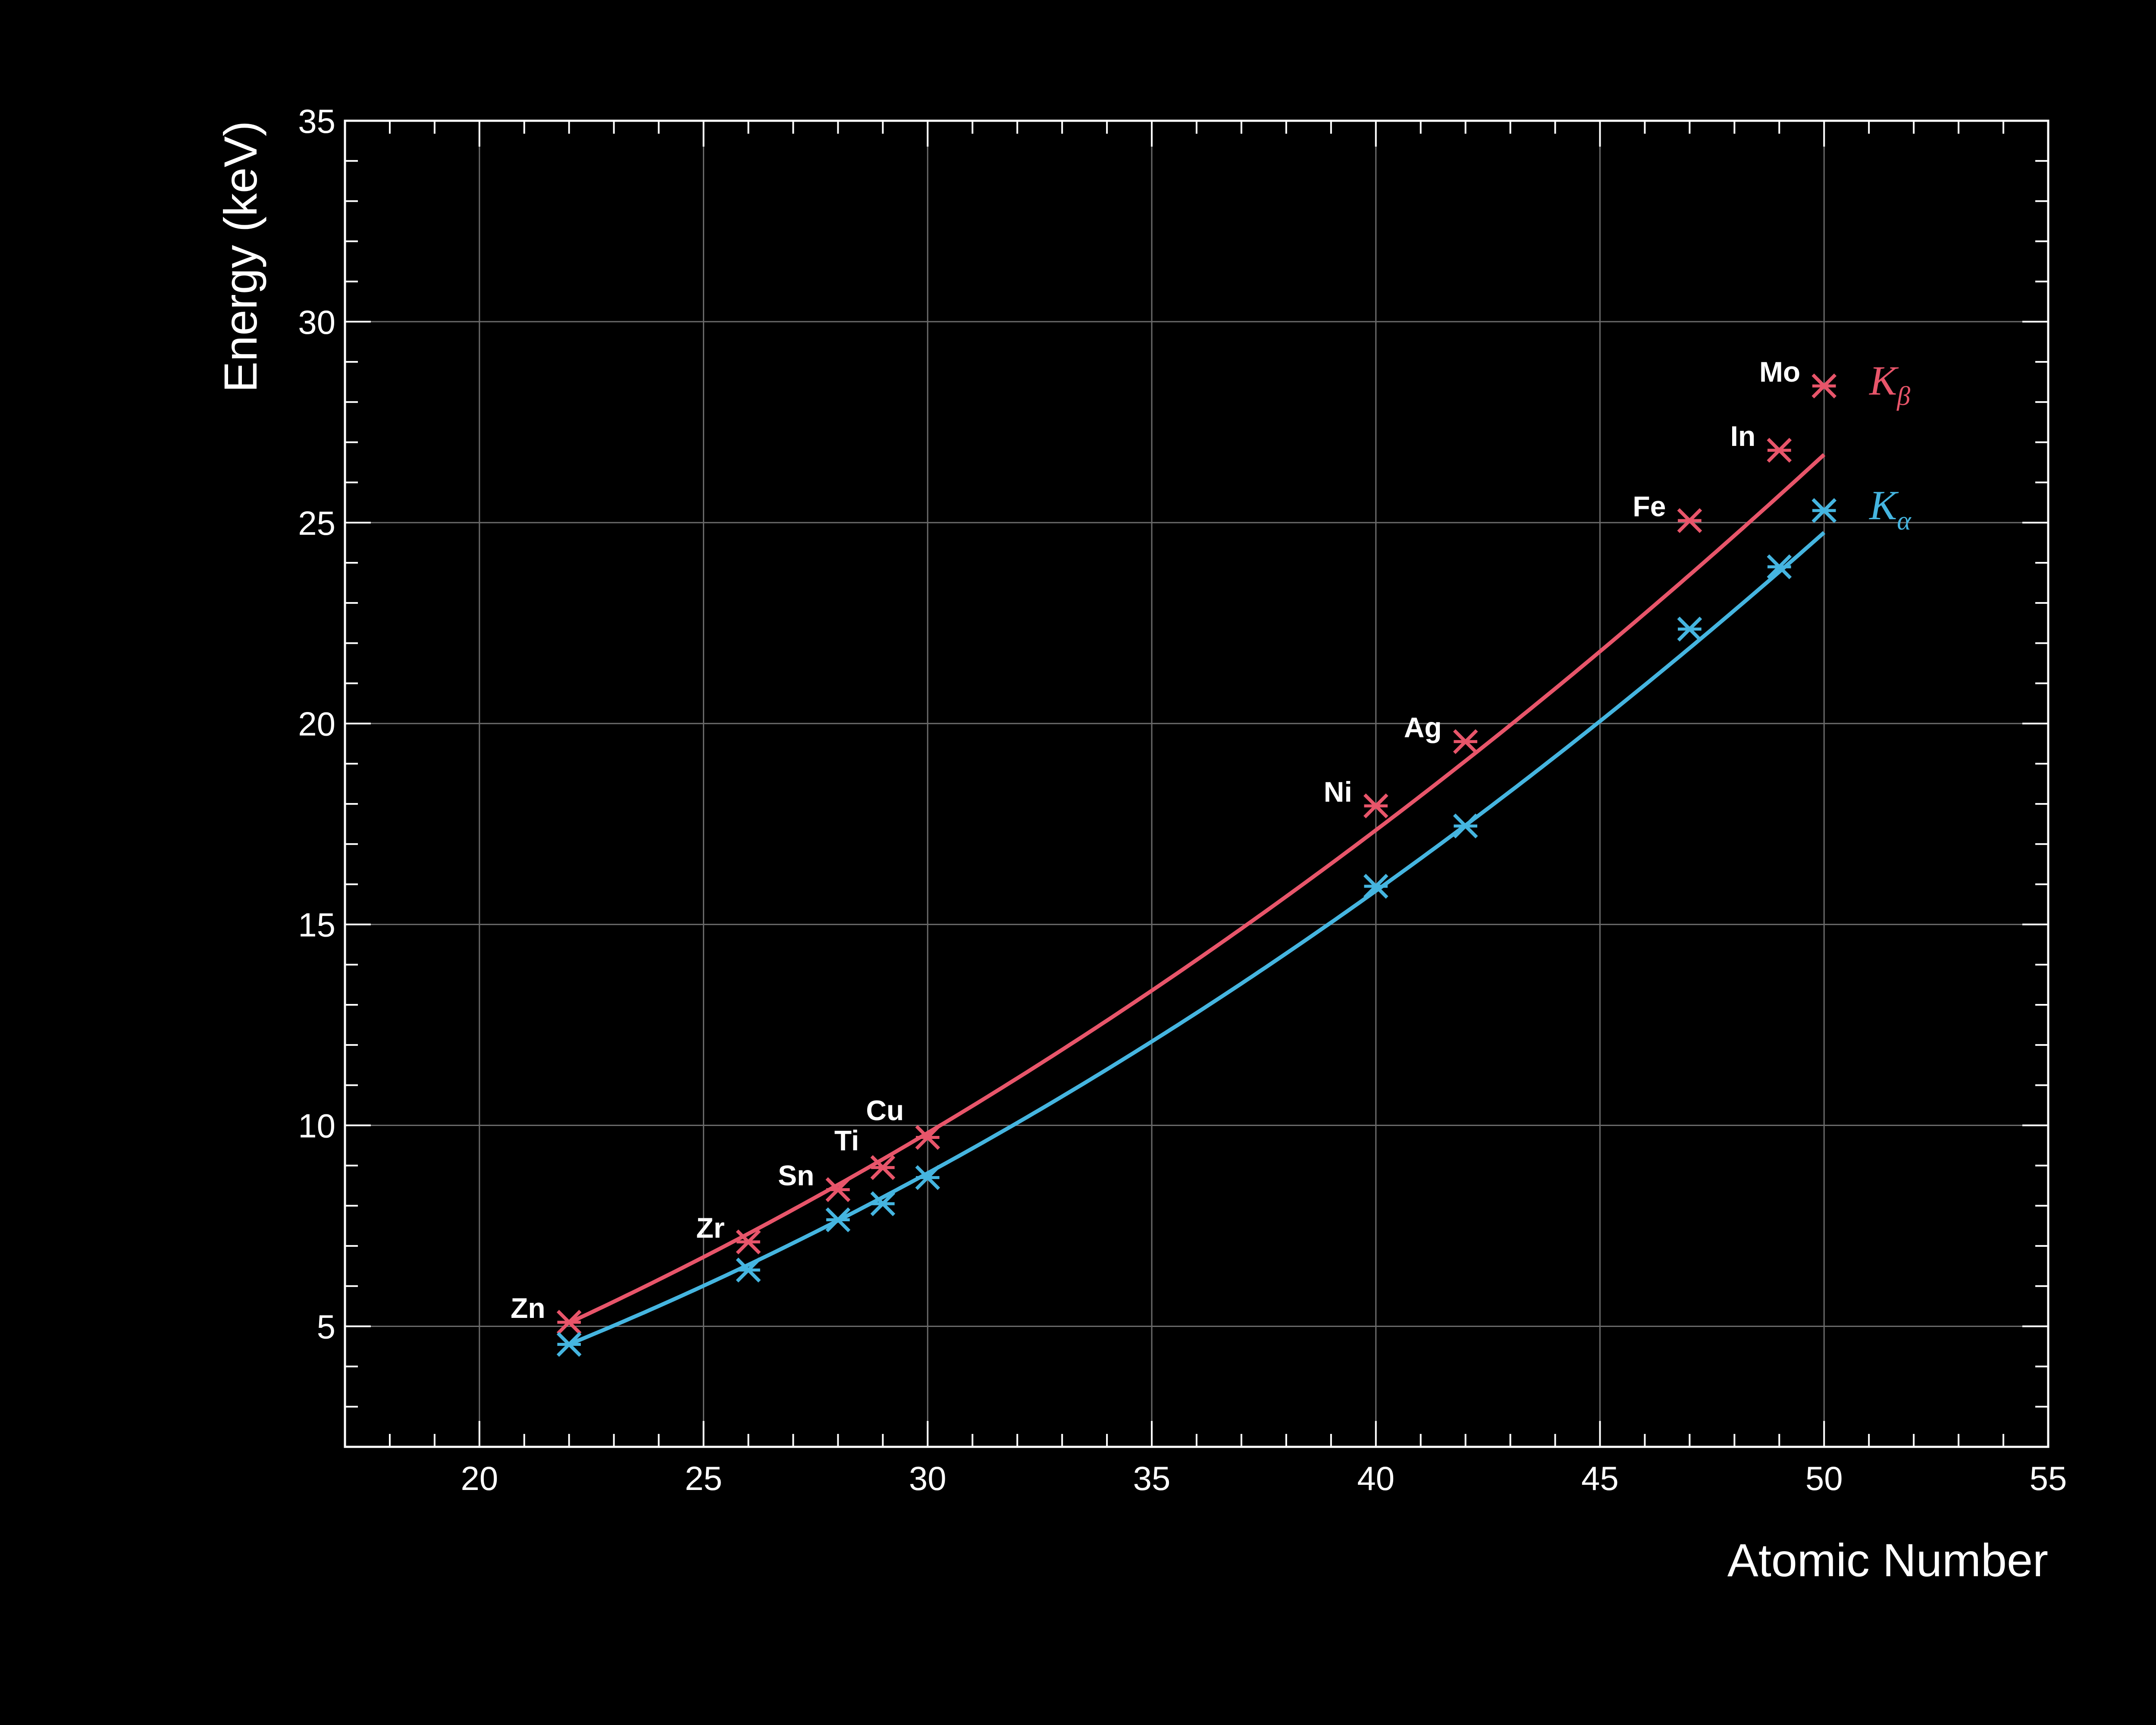  Describe the element at coordinates (316, 121) in the screenshot. I see `y-tick-label: 35` at that location.